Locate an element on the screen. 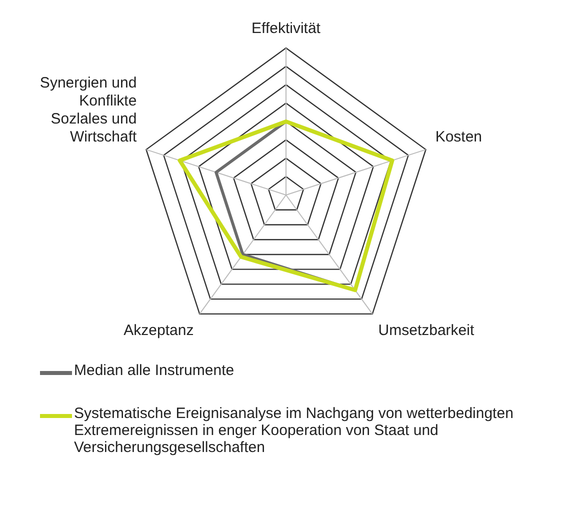 The image size is (572, 520). spoke-label: Umsetzbarkeit is located at coordinates (426, 331).